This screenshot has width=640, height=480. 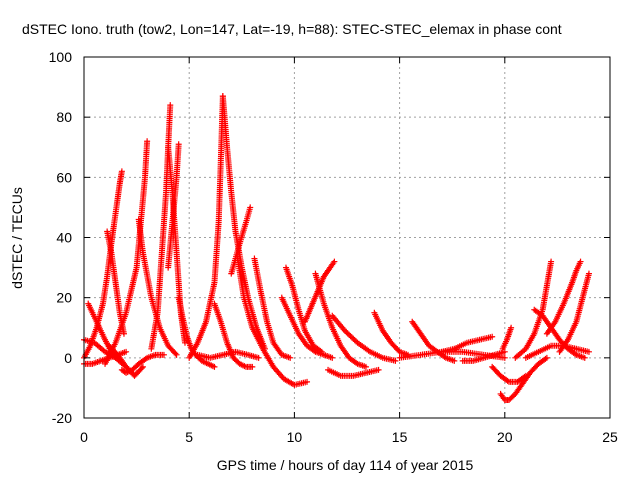 What do you see at coordinates (189, 437) in the screenshot?
I see `x-tick-label: 5` at bounding box center [189, 437].